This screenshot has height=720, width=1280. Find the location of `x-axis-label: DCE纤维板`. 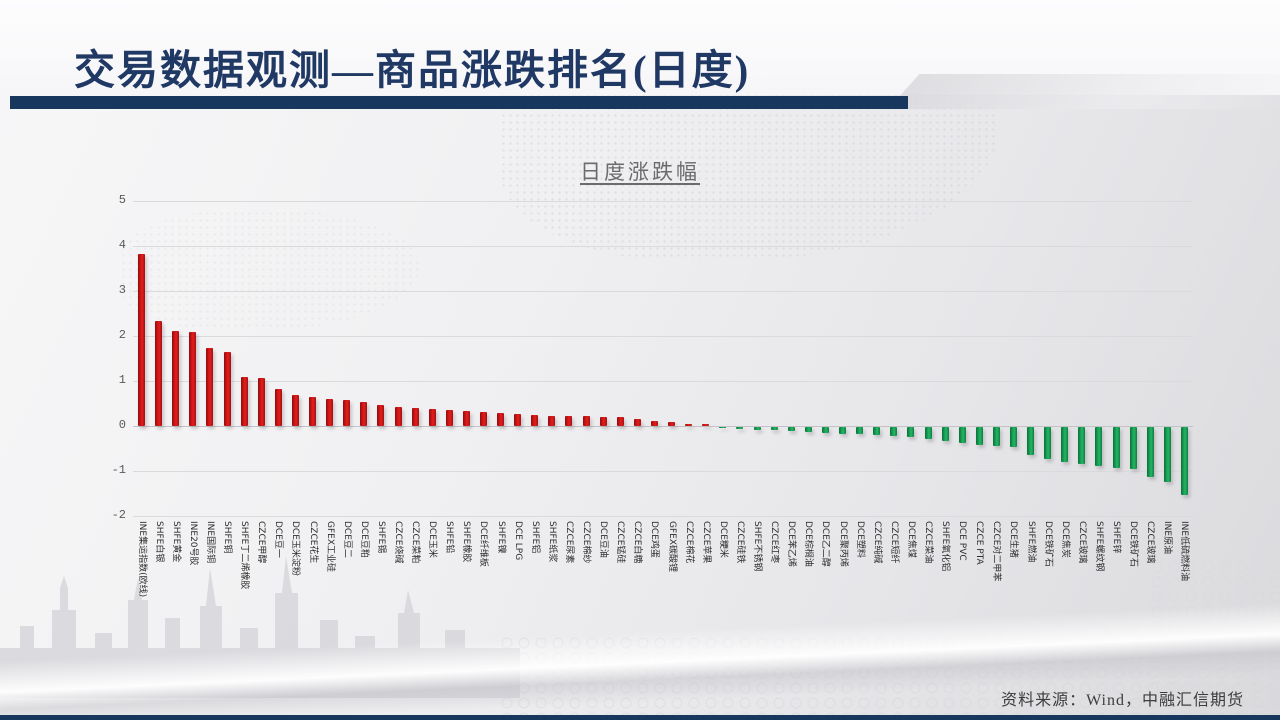

x-axis-label: DCE纤维板 is located at coordinates (483, 544).